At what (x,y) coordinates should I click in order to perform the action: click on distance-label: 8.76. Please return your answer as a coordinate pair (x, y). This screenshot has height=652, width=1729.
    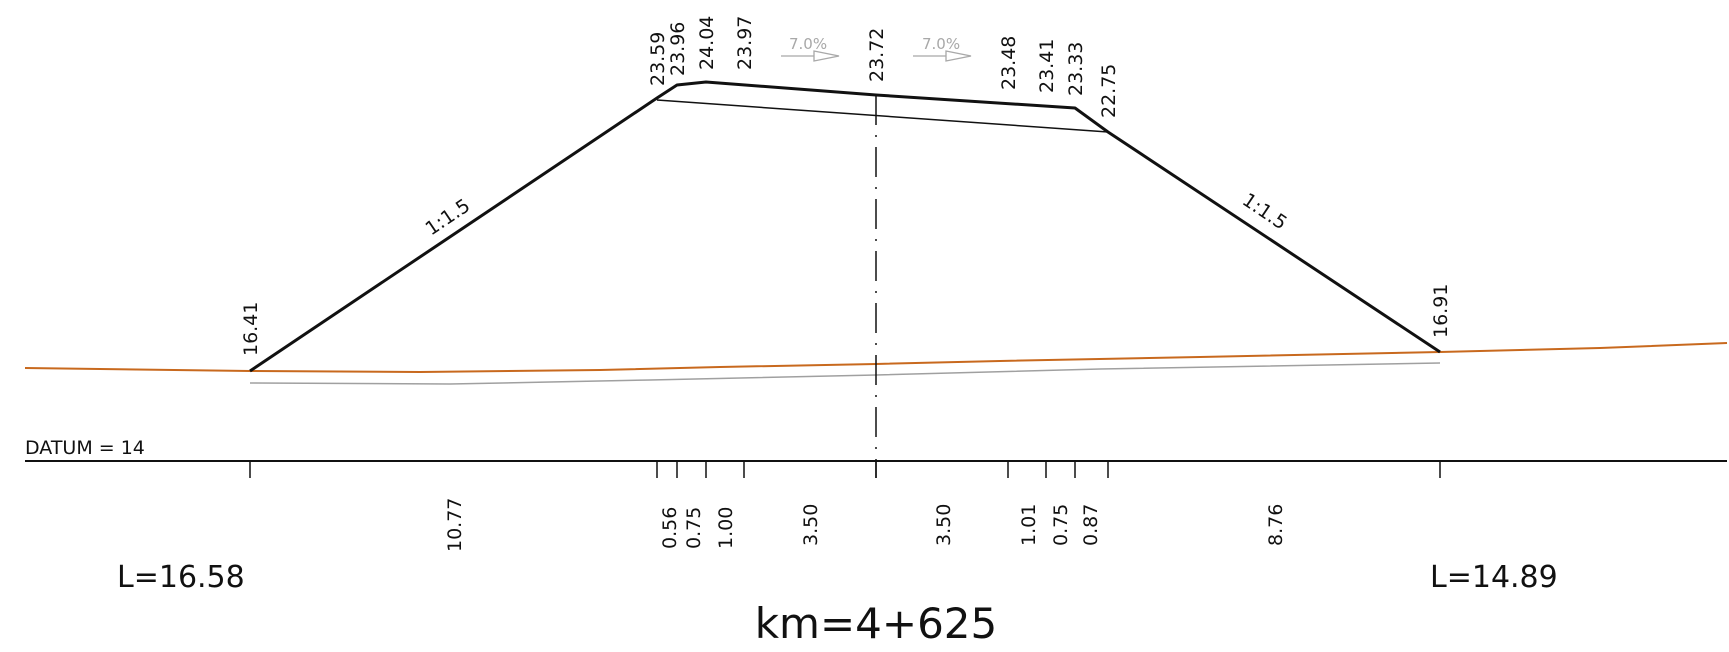
    Looking at the image, I should click on (1276, 525).